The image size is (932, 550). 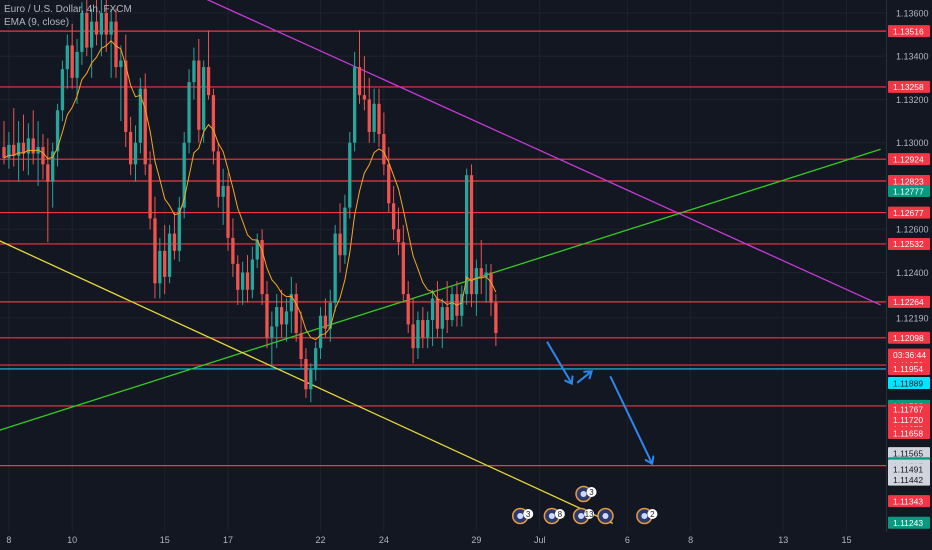 What do you see at coordinates (908, 369) in the screenshot?
I see `price-tag-label: 1.11954` at bounding box center [908, 369].